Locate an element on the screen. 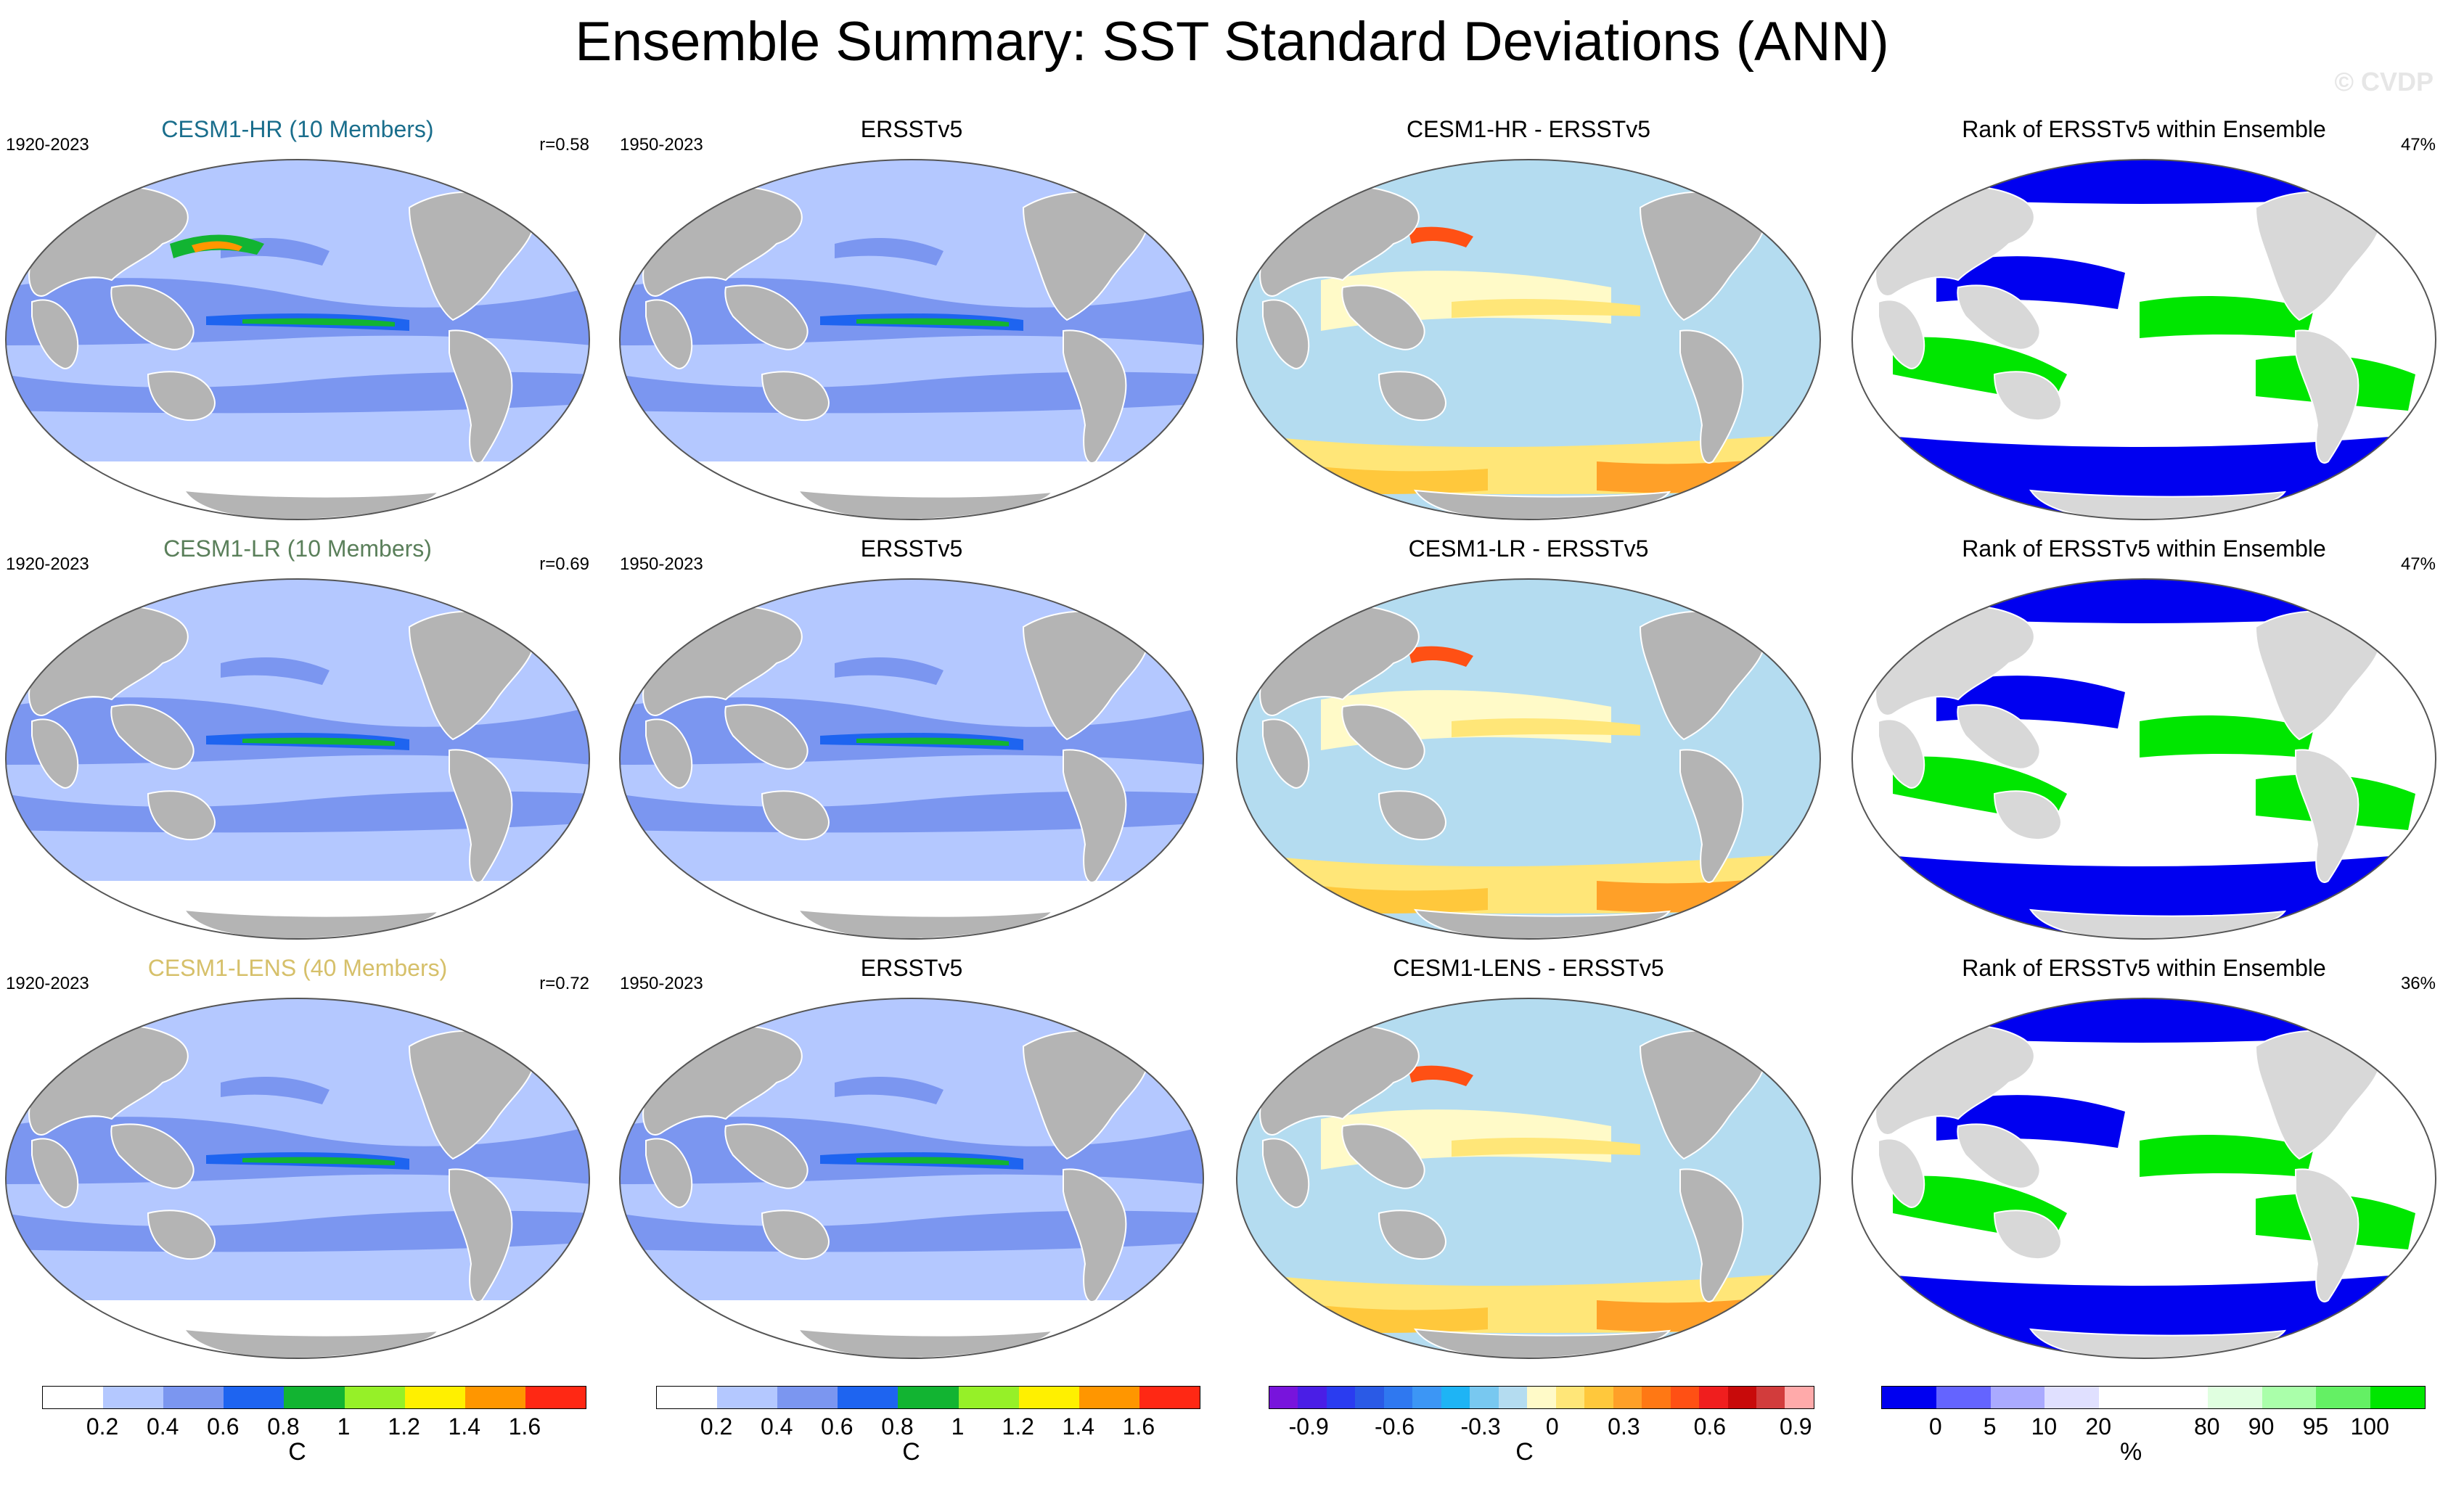 The image size is (2464, 1486). rank-panel-2: Rank of ERSSTv5 within Ensemble 47% is located at coordinates (2144, 738).